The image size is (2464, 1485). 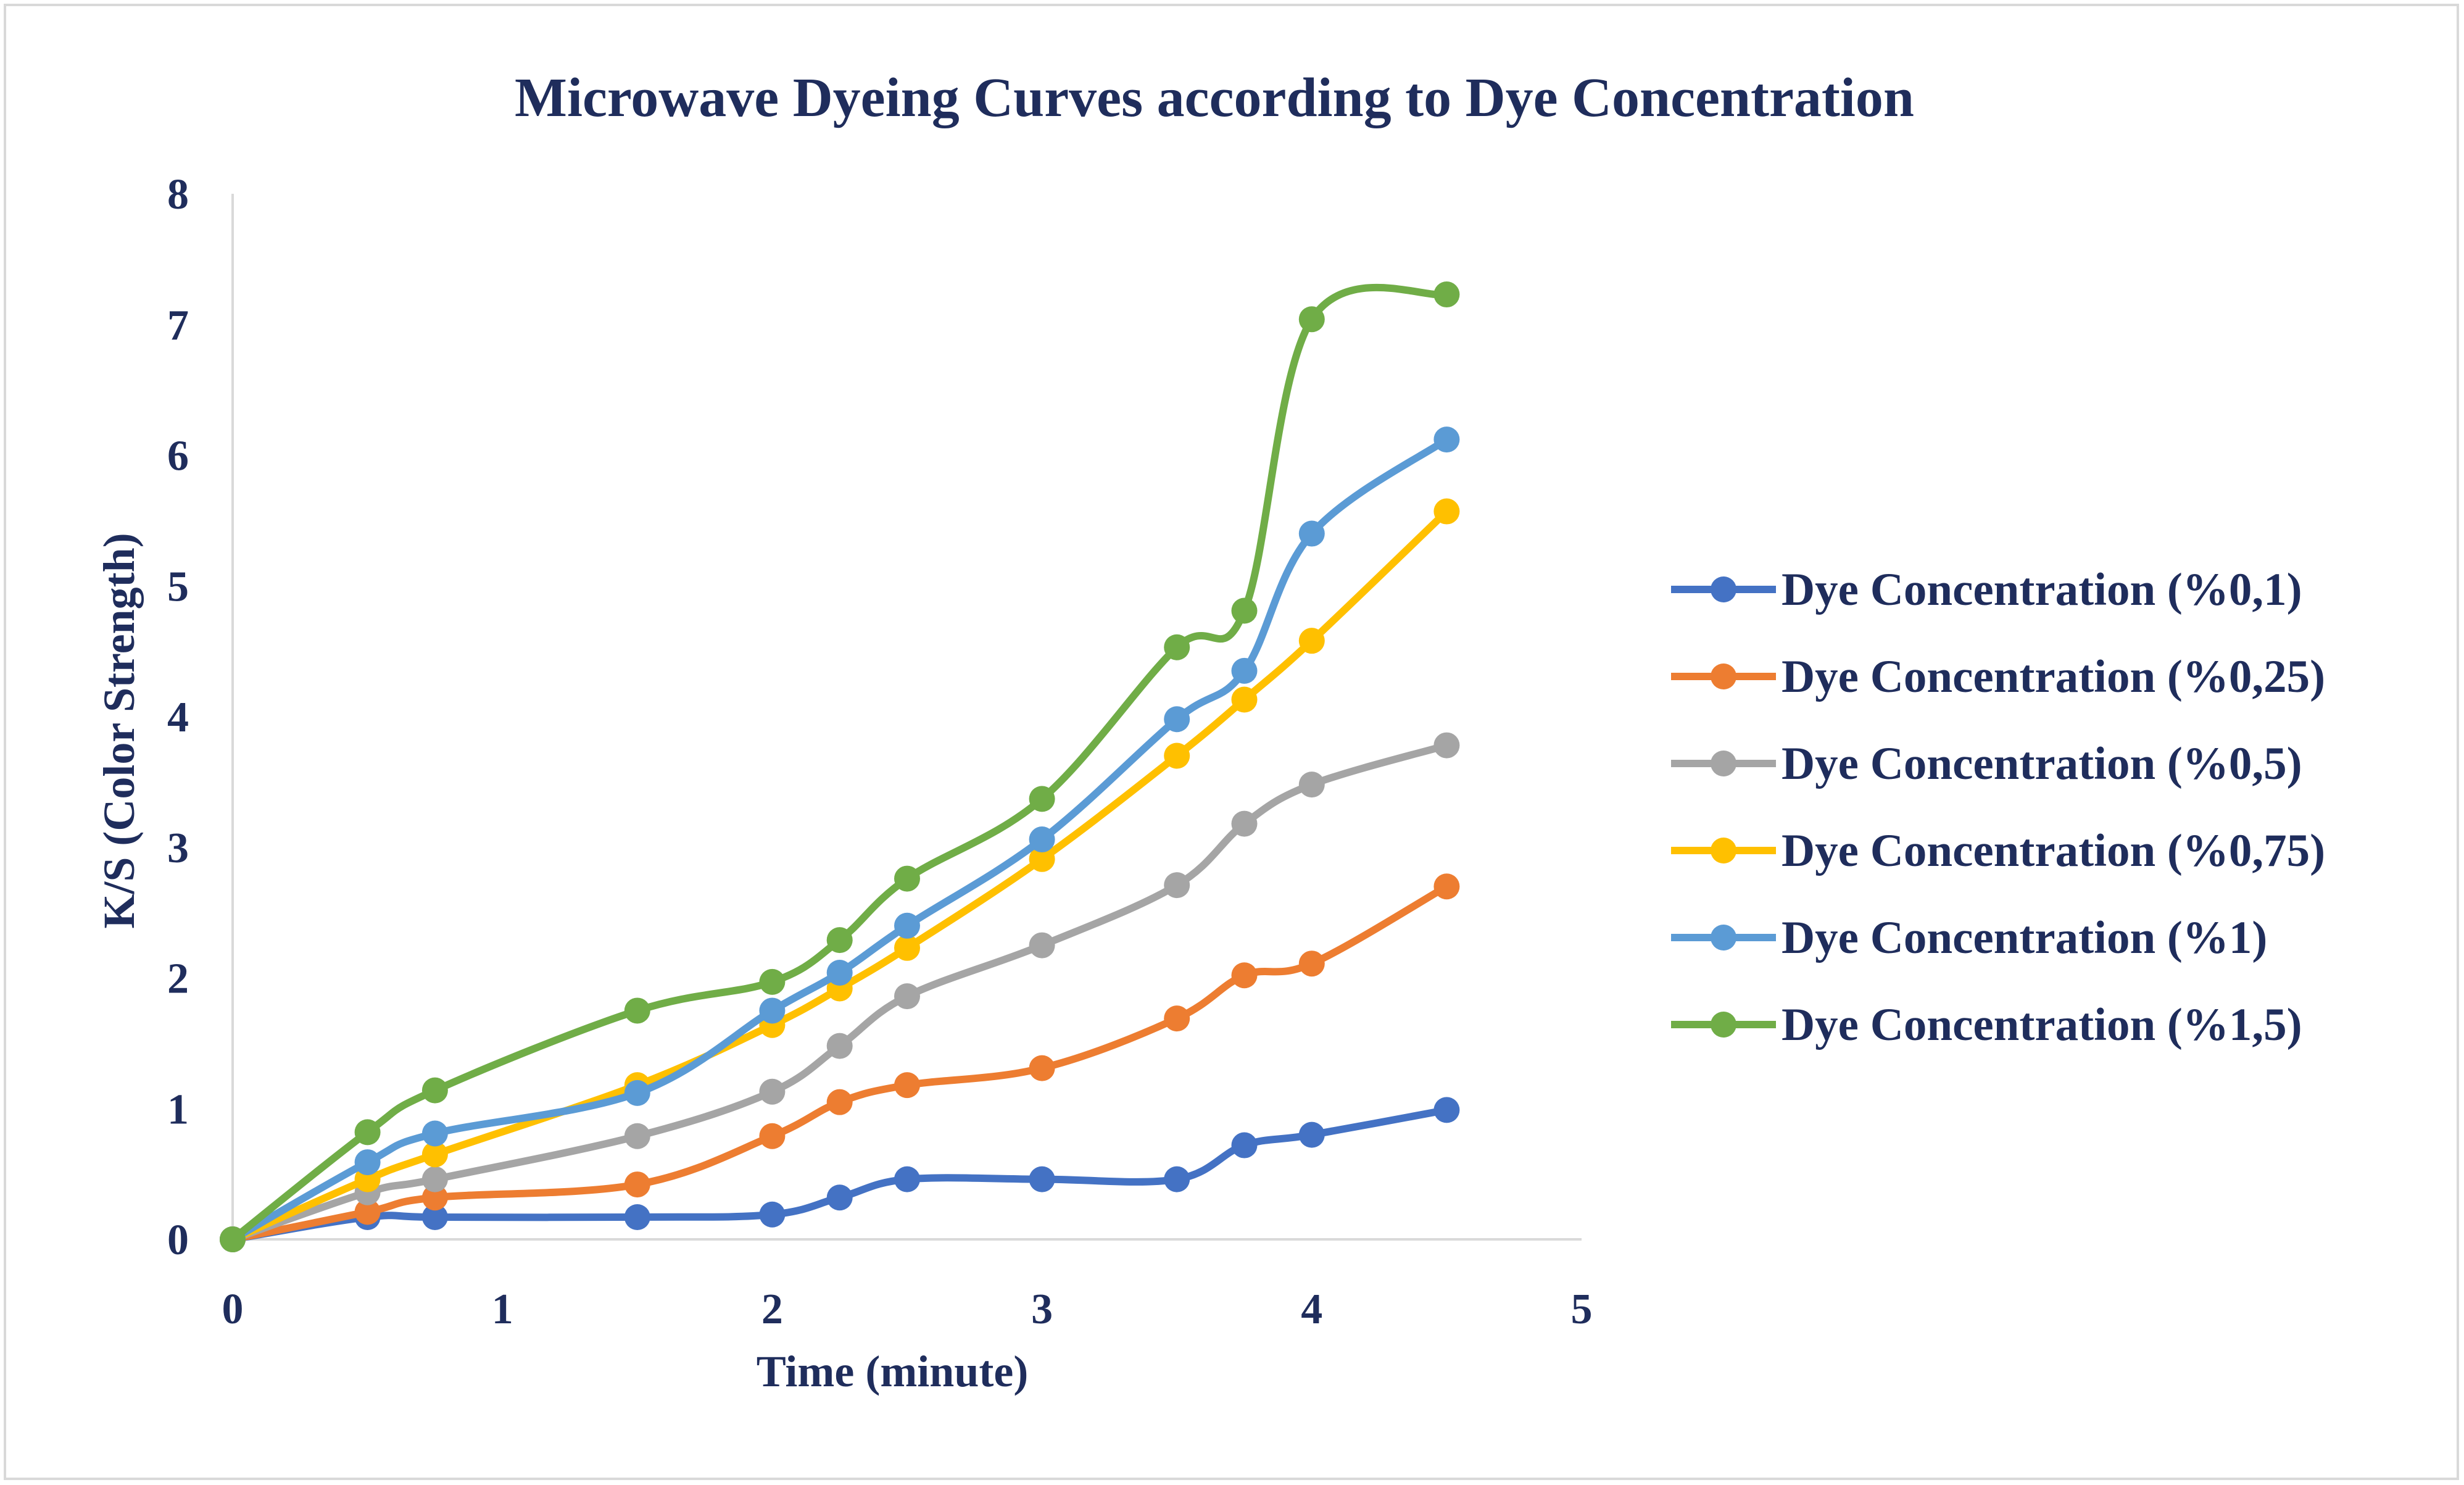 What do you see at coordinates (893, 1371) in the screenshot?
I see `x-axis-label: Time (minute)` at bounding box center [893, 1371].